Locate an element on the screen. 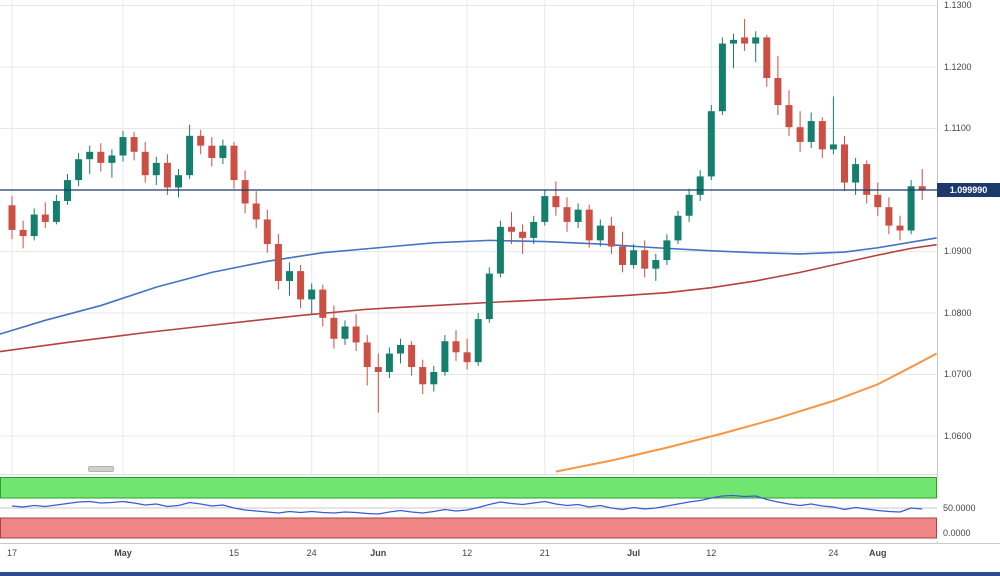  time-tick-label: Jul is located at coordinates (634, 553).